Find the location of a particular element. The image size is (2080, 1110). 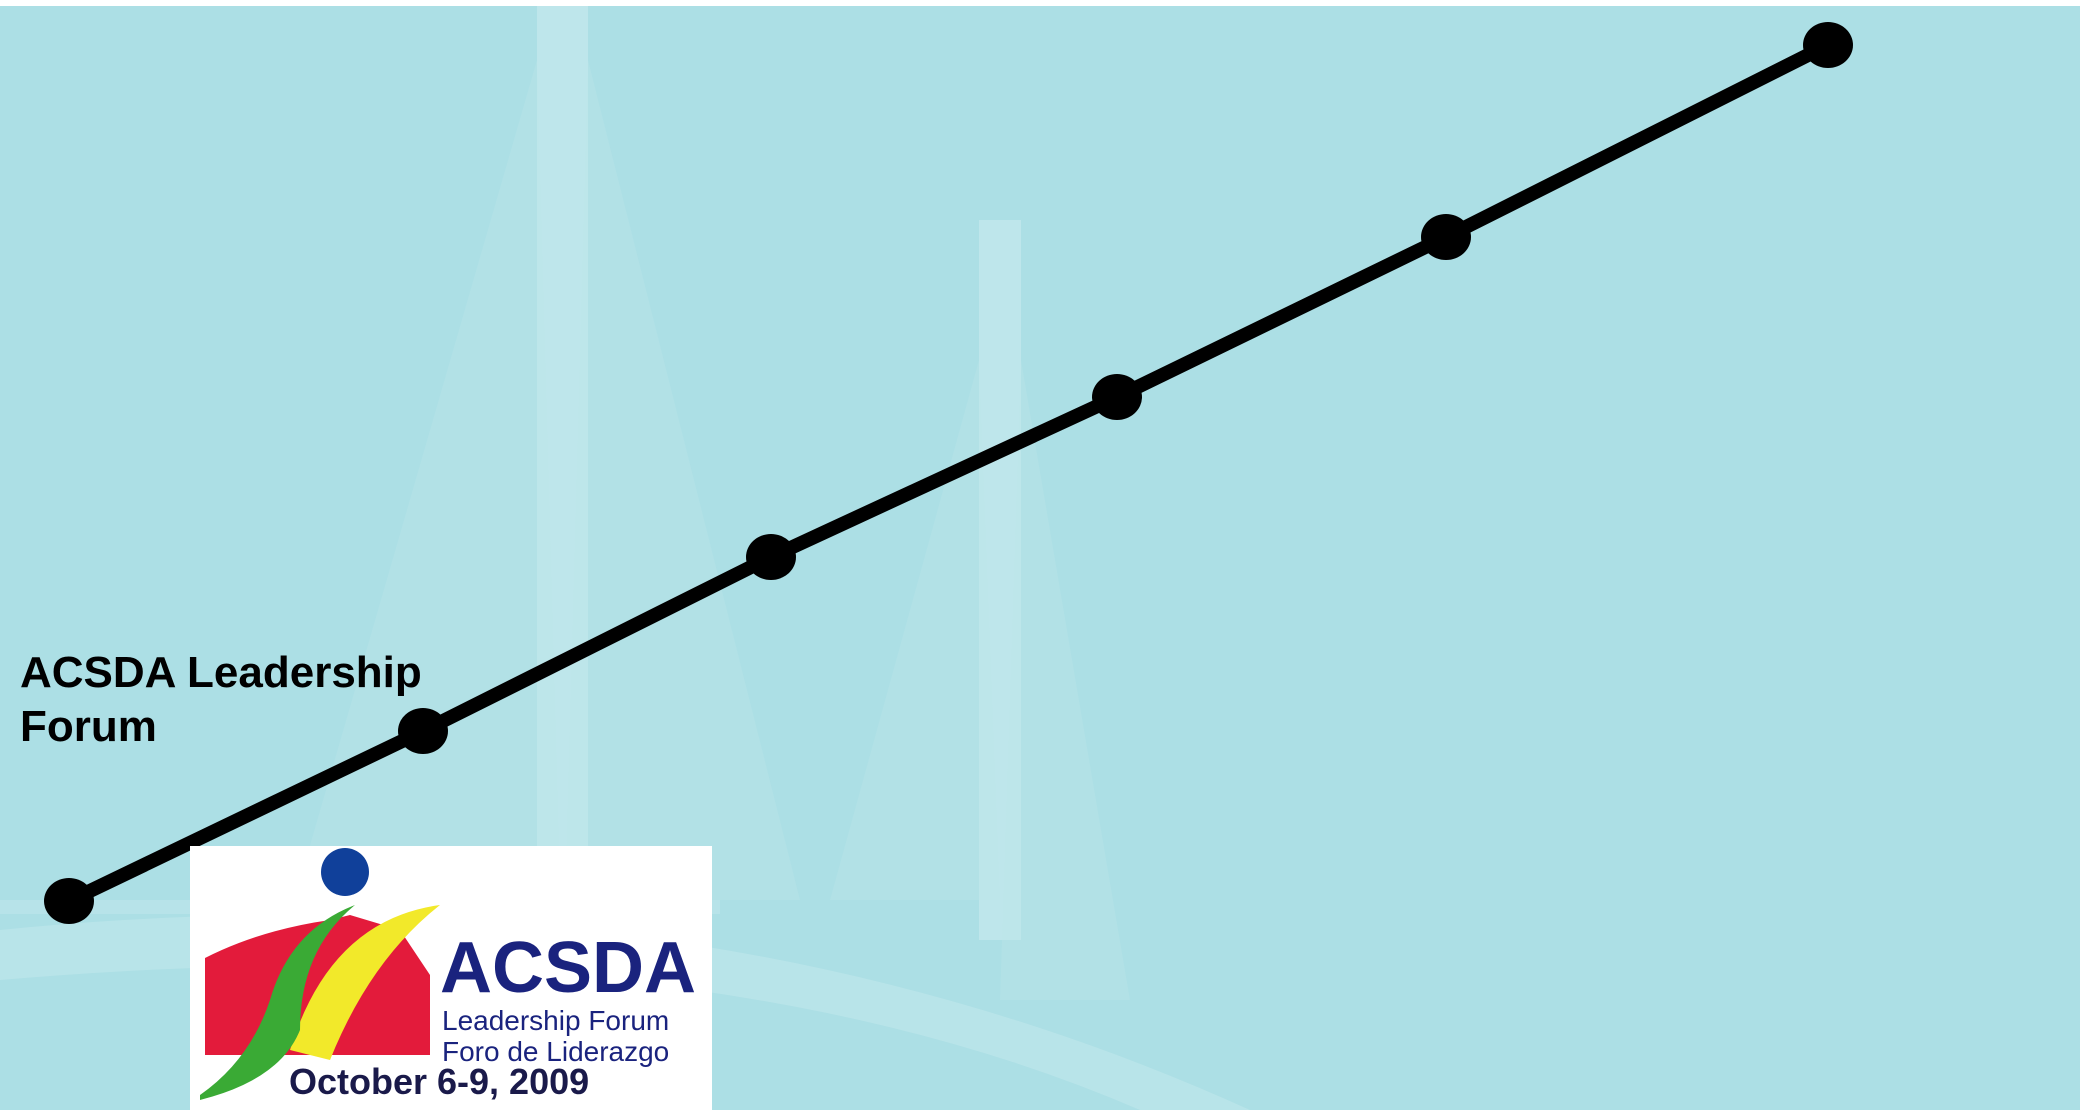

logo-name: ACSDA is located at coordinates (568, 968).